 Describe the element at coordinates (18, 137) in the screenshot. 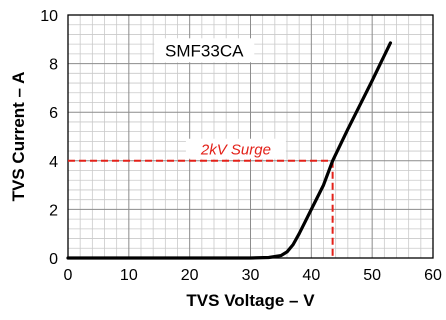

I see `y-axis-title: TVS Current – A` at that location.